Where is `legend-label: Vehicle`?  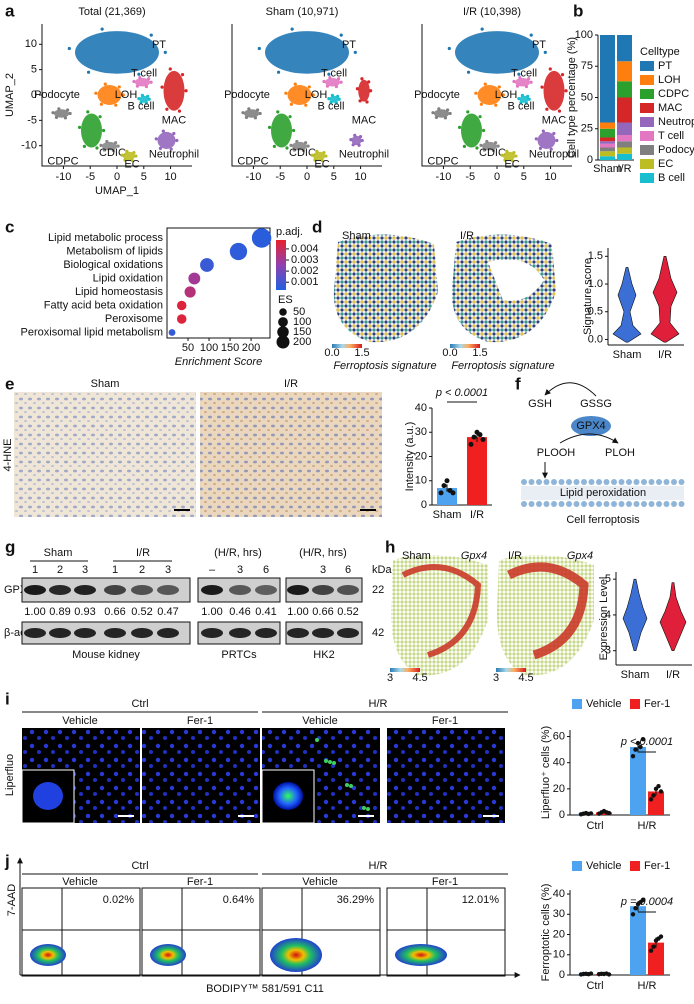
legend-label: Vehicle is located at coordinates (603, 866).